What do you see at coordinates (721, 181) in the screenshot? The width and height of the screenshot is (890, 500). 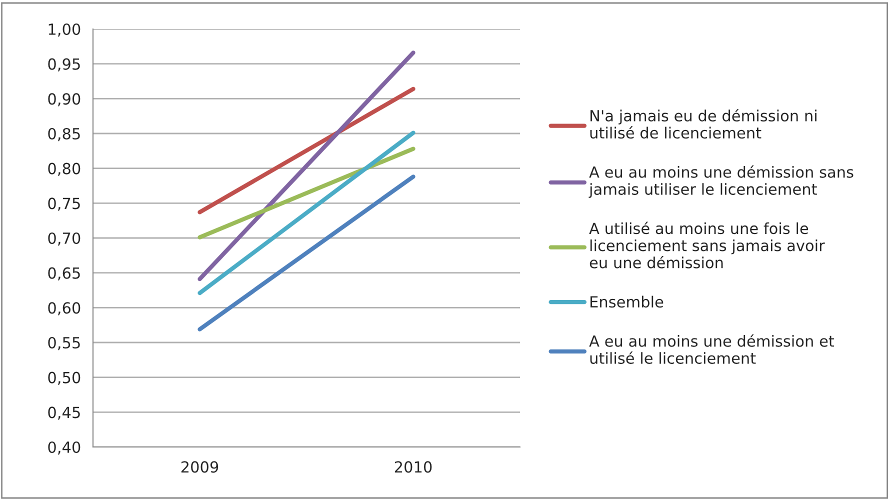 I see `legend-label: A eu au moins une démission sans jamais utiliser le licenciement` at bounding box center [721, 181].